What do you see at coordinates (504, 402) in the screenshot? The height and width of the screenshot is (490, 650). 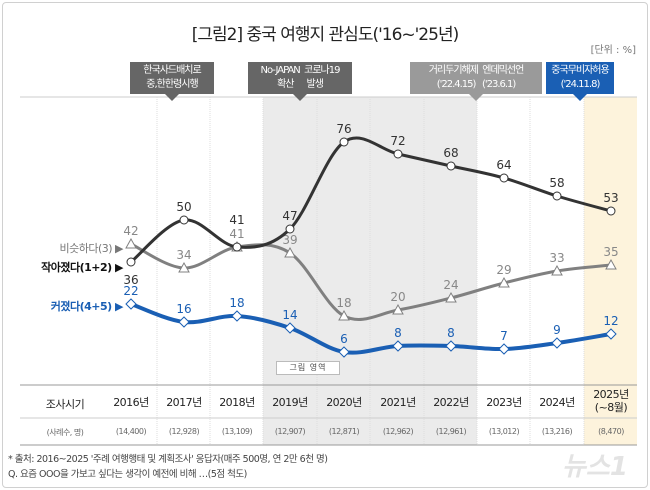 I see `year-label: 2023년` at bounding box center [504, 402].